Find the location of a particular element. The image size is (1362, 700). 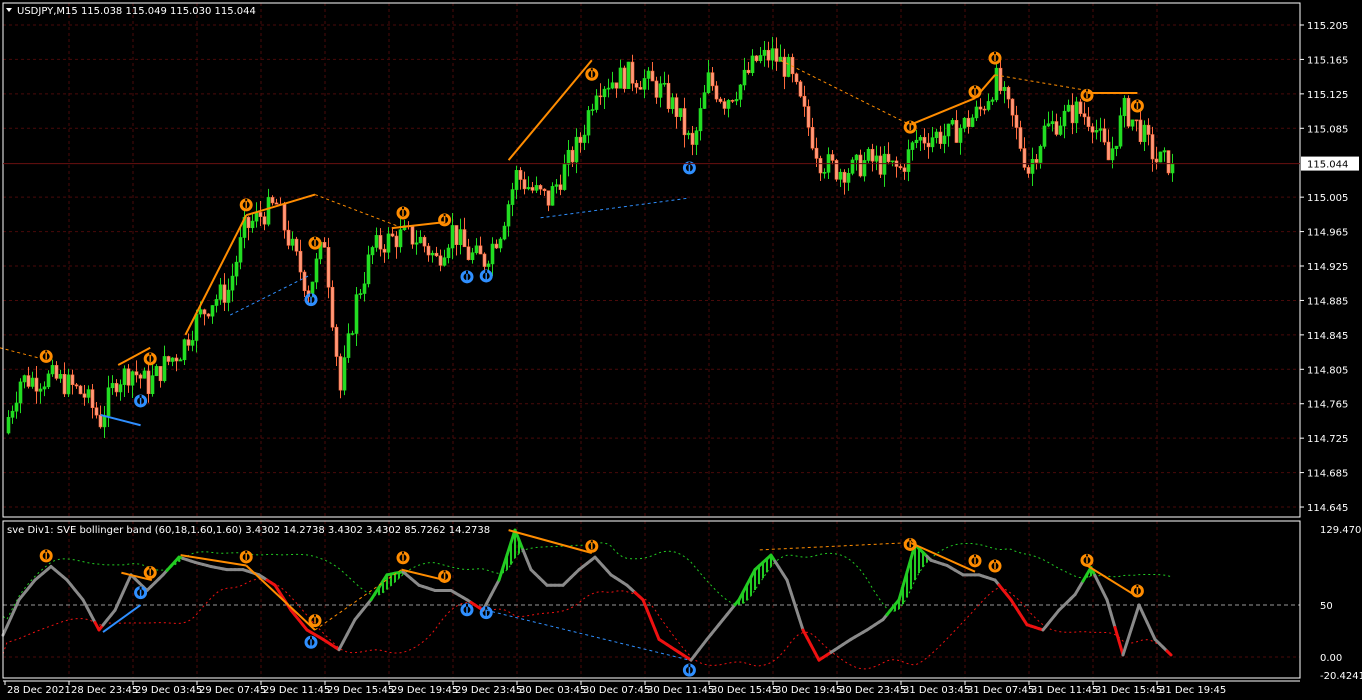

last-price-label: 115.044 is located at coordinates (1327, 165).